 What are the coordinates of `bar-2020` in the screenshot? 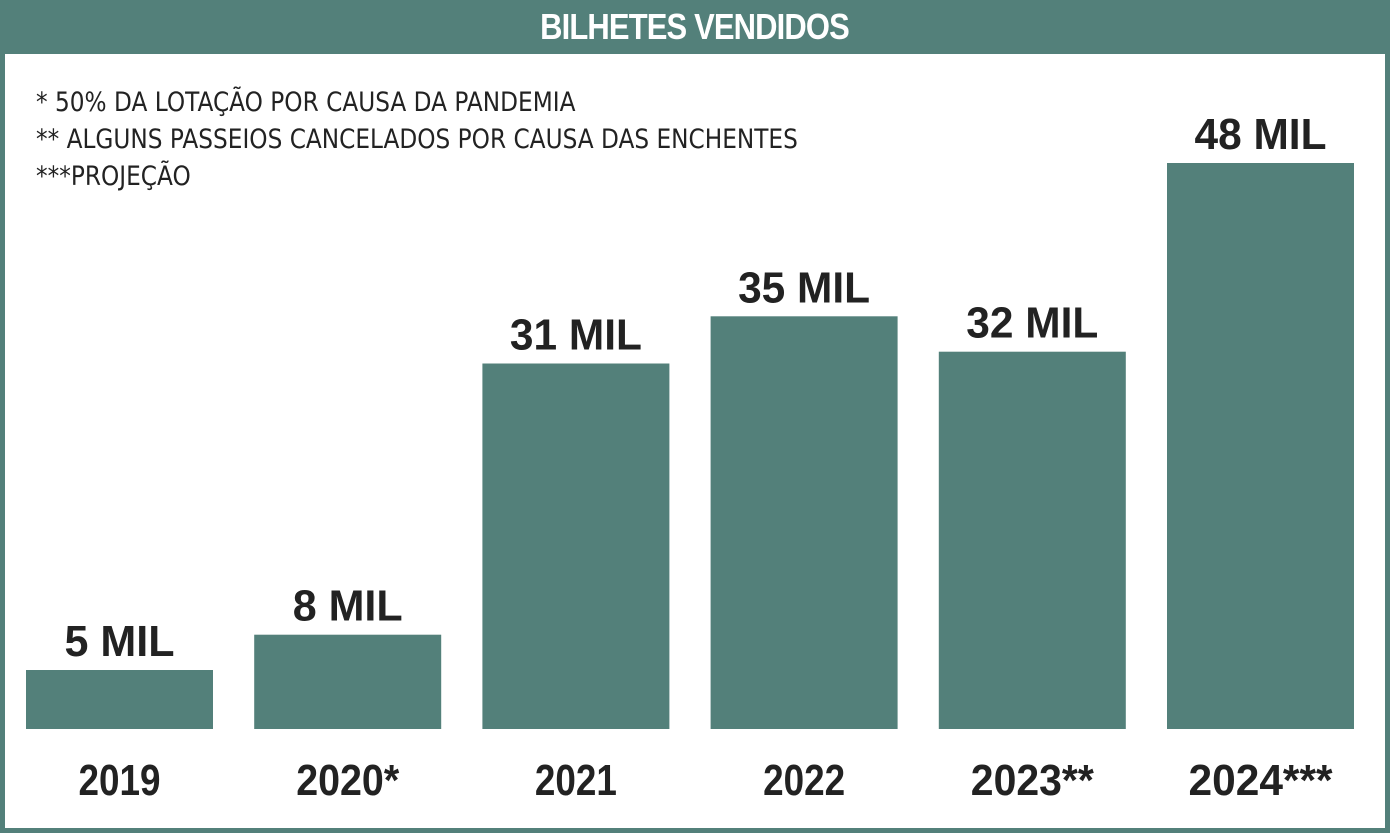 It's located at (348, 681).